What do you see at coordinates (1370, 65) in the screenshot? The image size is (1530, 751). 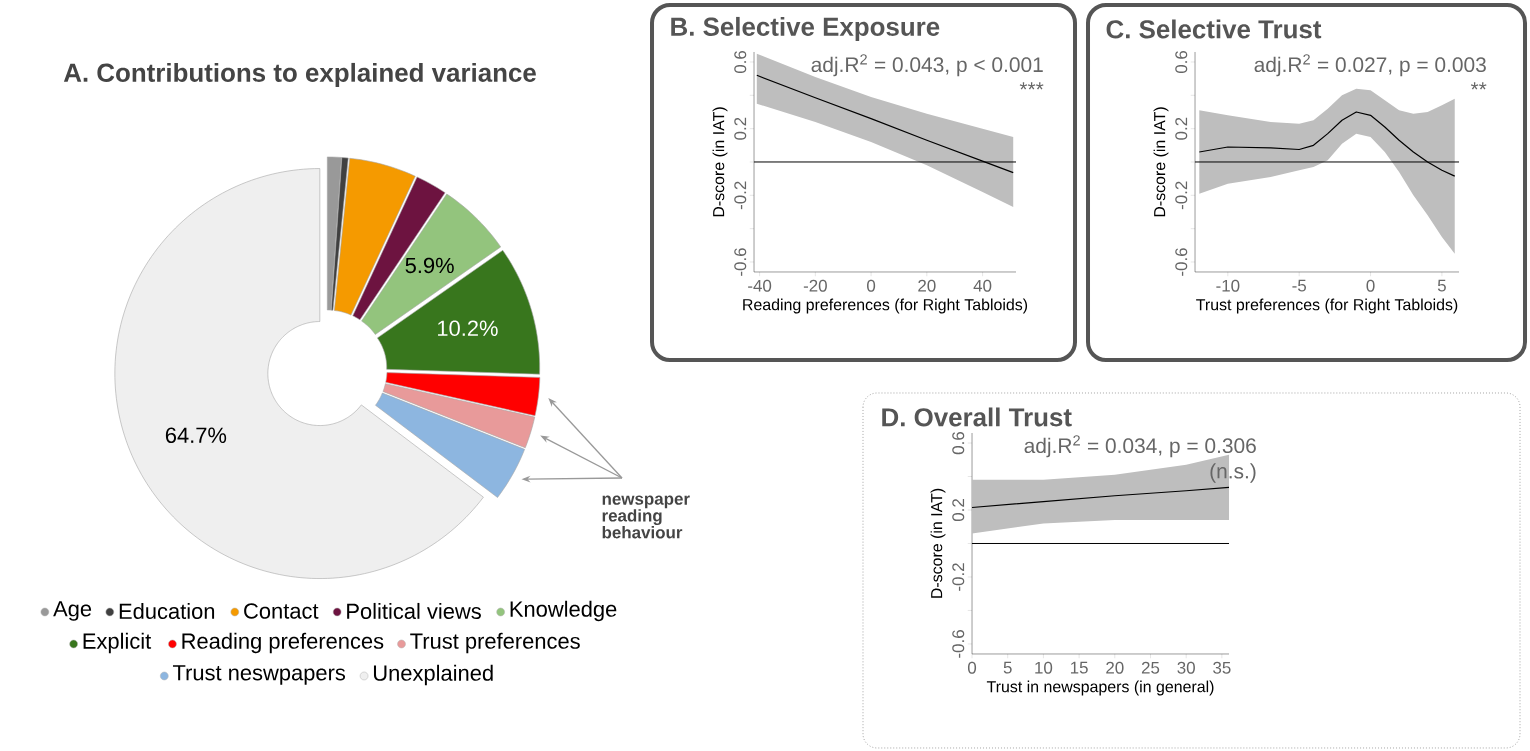 I see `annotation: adj.R$^{2}$ = 0.027, p = 0.003` at bounding box center [1370, 65].